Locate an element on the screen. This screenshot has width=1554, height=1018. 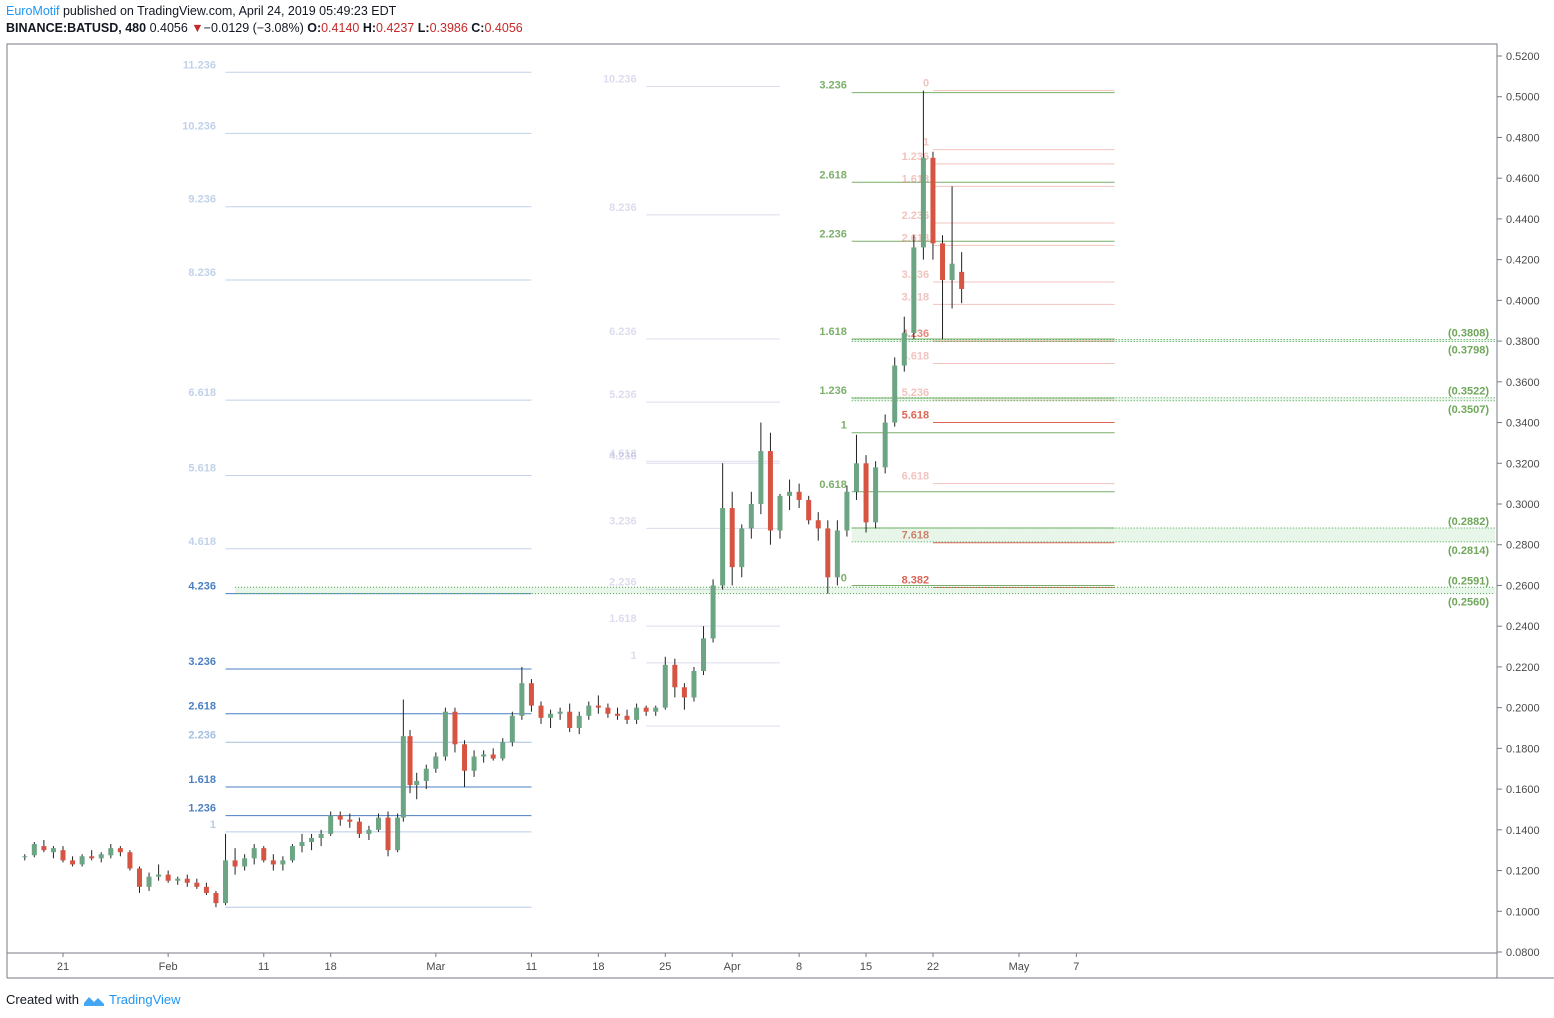
price-zone: (0.2591) (0.2560) is located at coordinates (865, 592).